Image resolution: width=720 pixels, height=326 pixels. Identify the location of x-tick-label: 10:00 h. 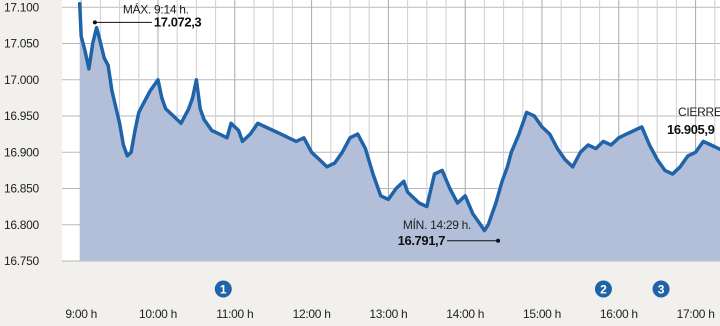
(158, 314).